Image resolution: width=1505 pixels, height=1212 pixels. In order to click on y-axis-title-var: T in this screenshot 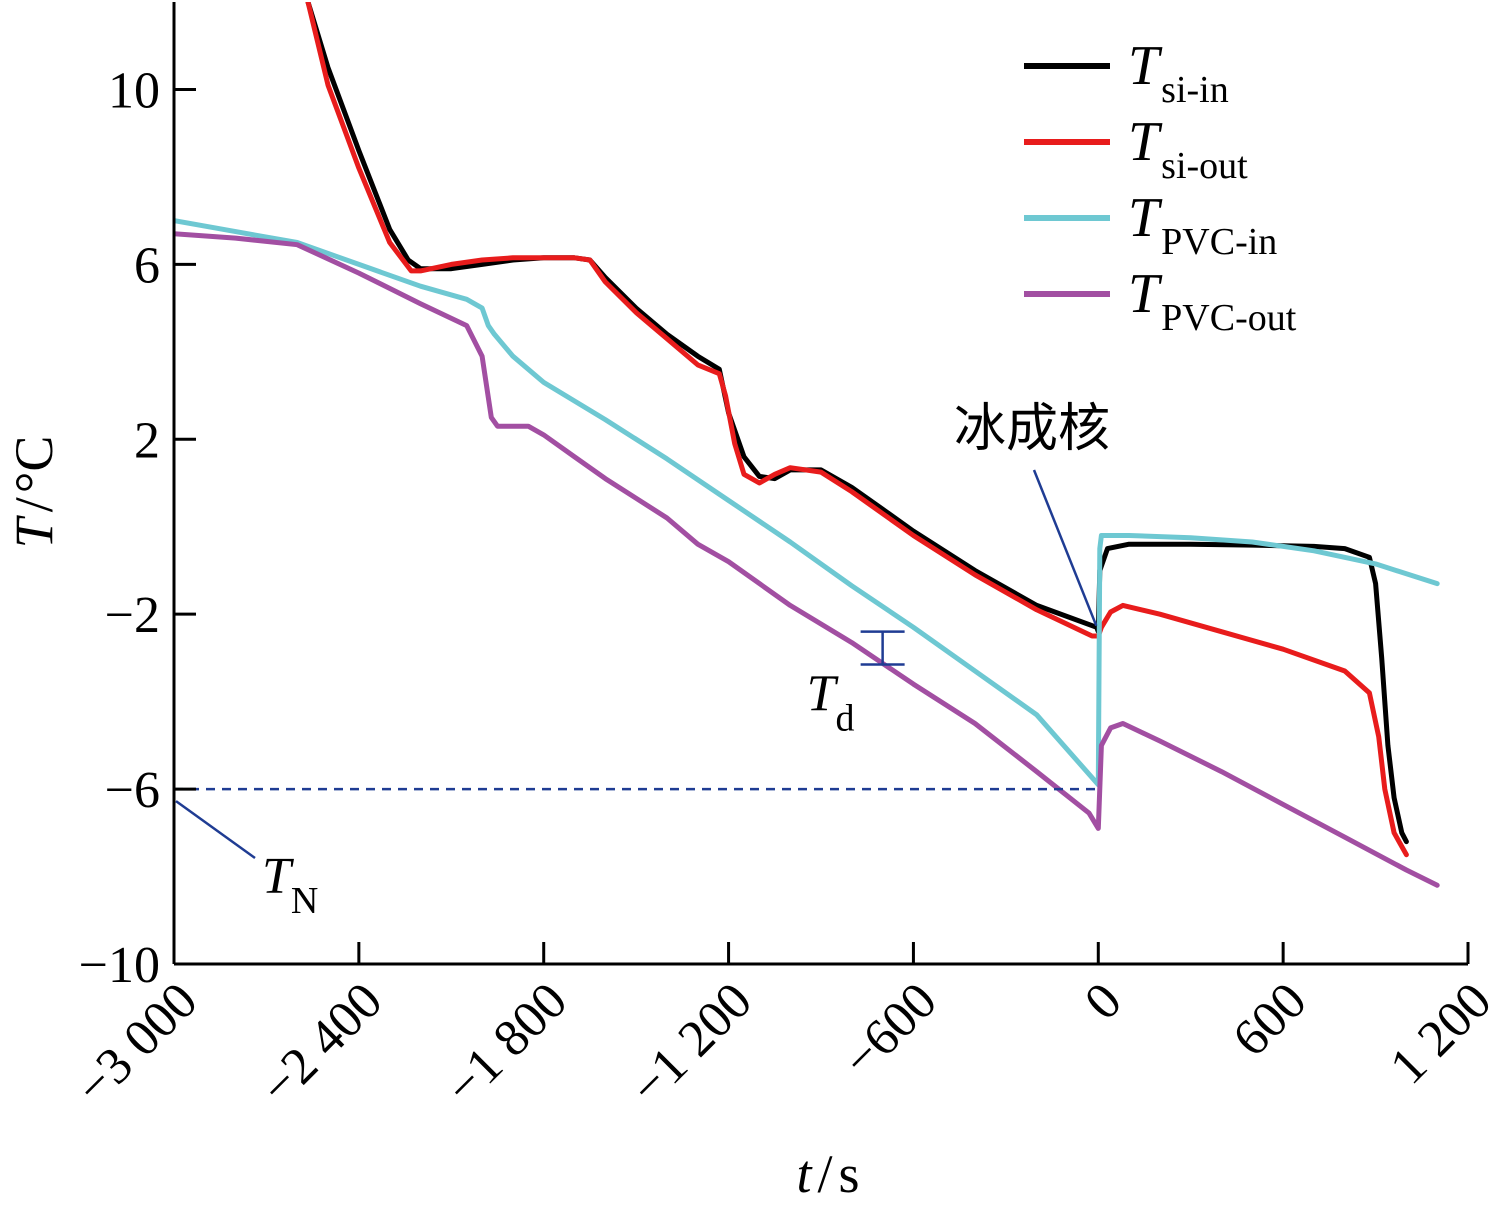, I will do `click(34, 531)`.